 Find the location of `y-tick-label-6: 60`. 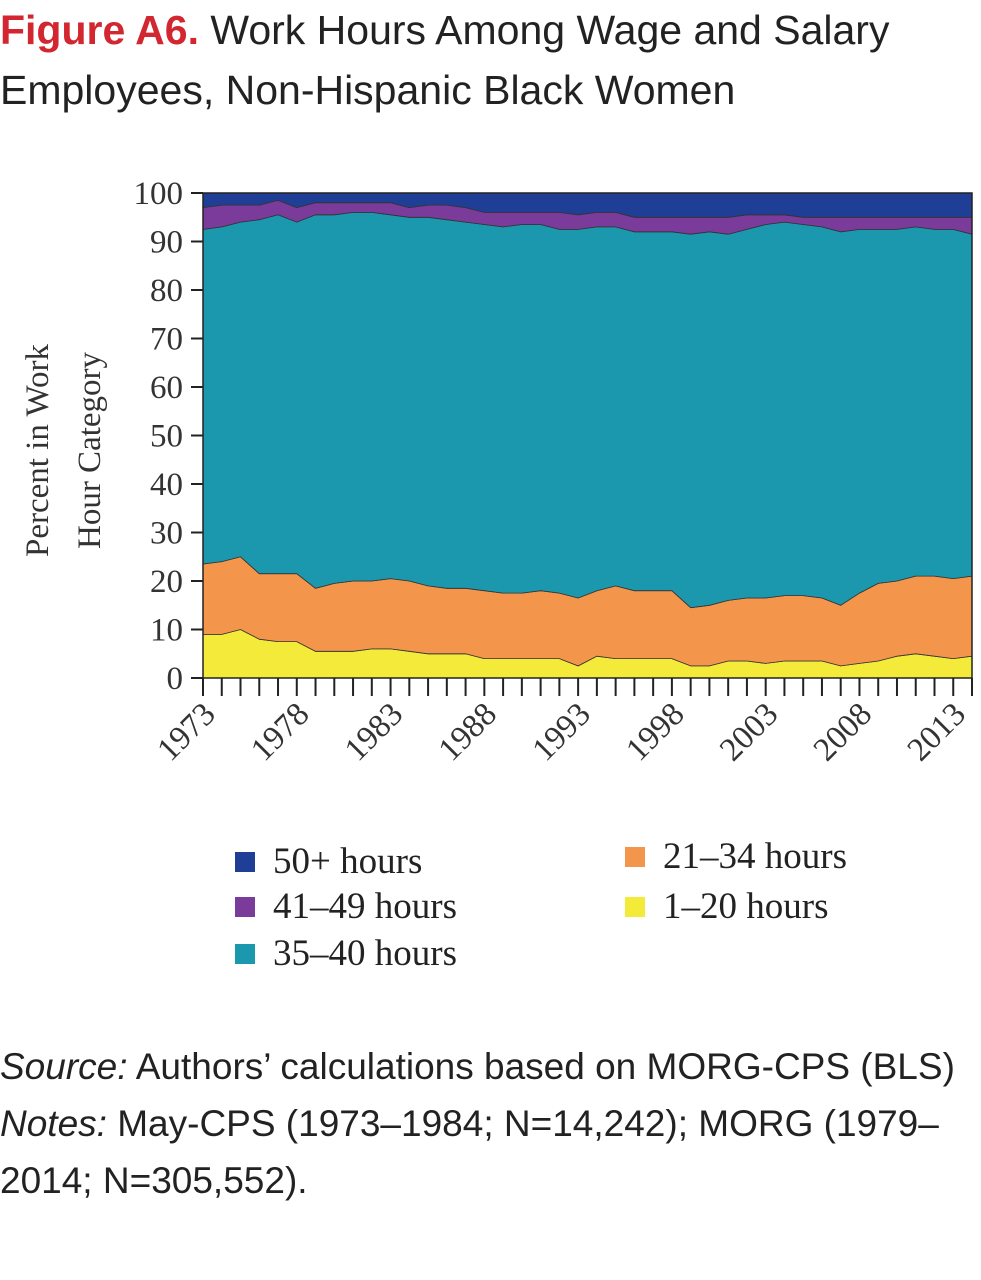

y-tick-label-6: 60 is located at coordinates (166, 388).